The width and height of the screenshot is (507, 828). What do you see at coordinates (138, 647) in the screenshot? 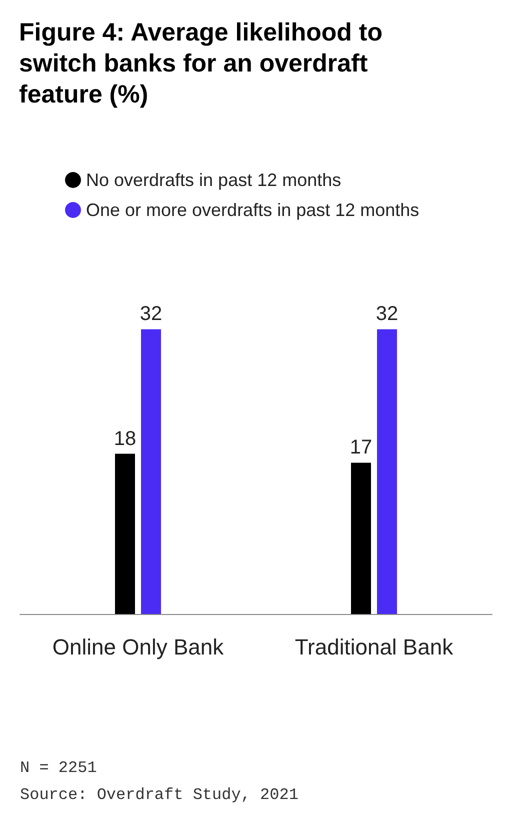
I see `x-tick-label: Online Only Bank` at bounding box center [138, 647].